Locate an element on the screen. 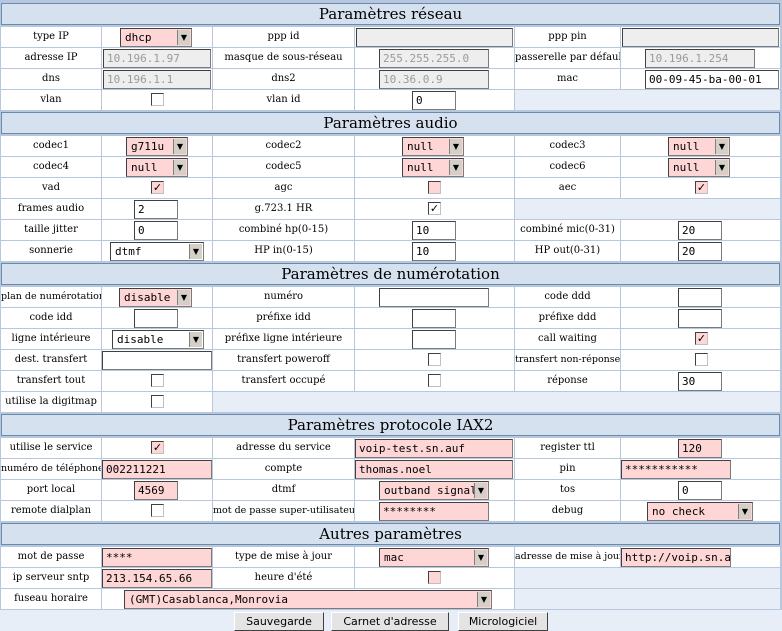 Image resolution: width=782 pixels, height=631 pixels. transfert-nonrep-checkbox is located at coordinates (701, 359).